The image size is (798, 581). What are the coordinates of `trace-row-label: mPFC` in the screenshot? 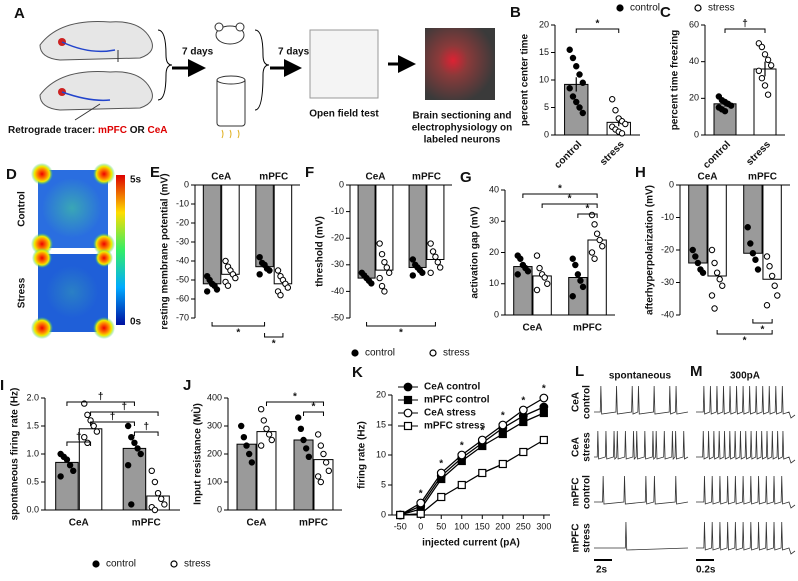 It's located at (576, 492).